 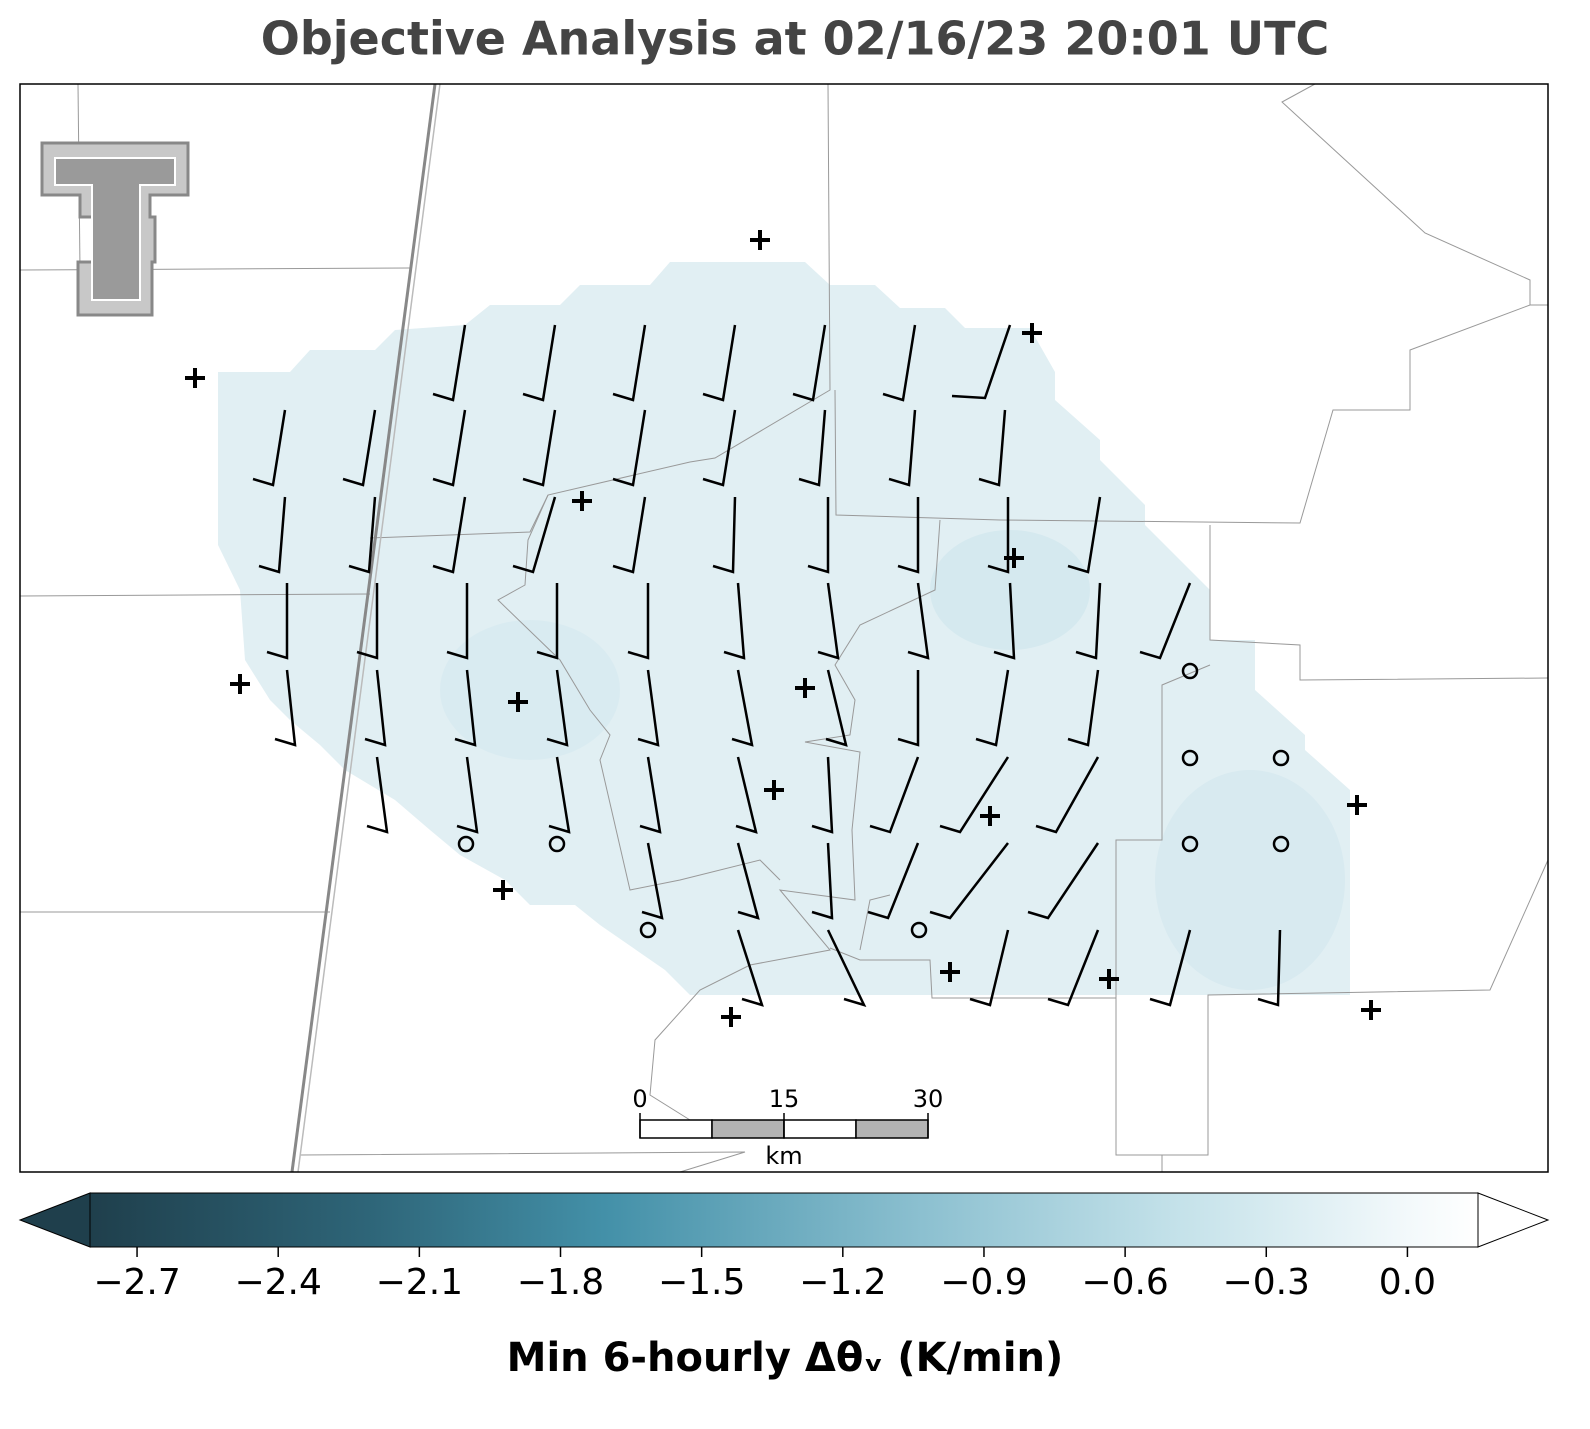 What do you see at coordinates (983, 1282) in the screenshot?
I see `colorbar-tick-label: −0.9` at bounding box center [983, 1282].